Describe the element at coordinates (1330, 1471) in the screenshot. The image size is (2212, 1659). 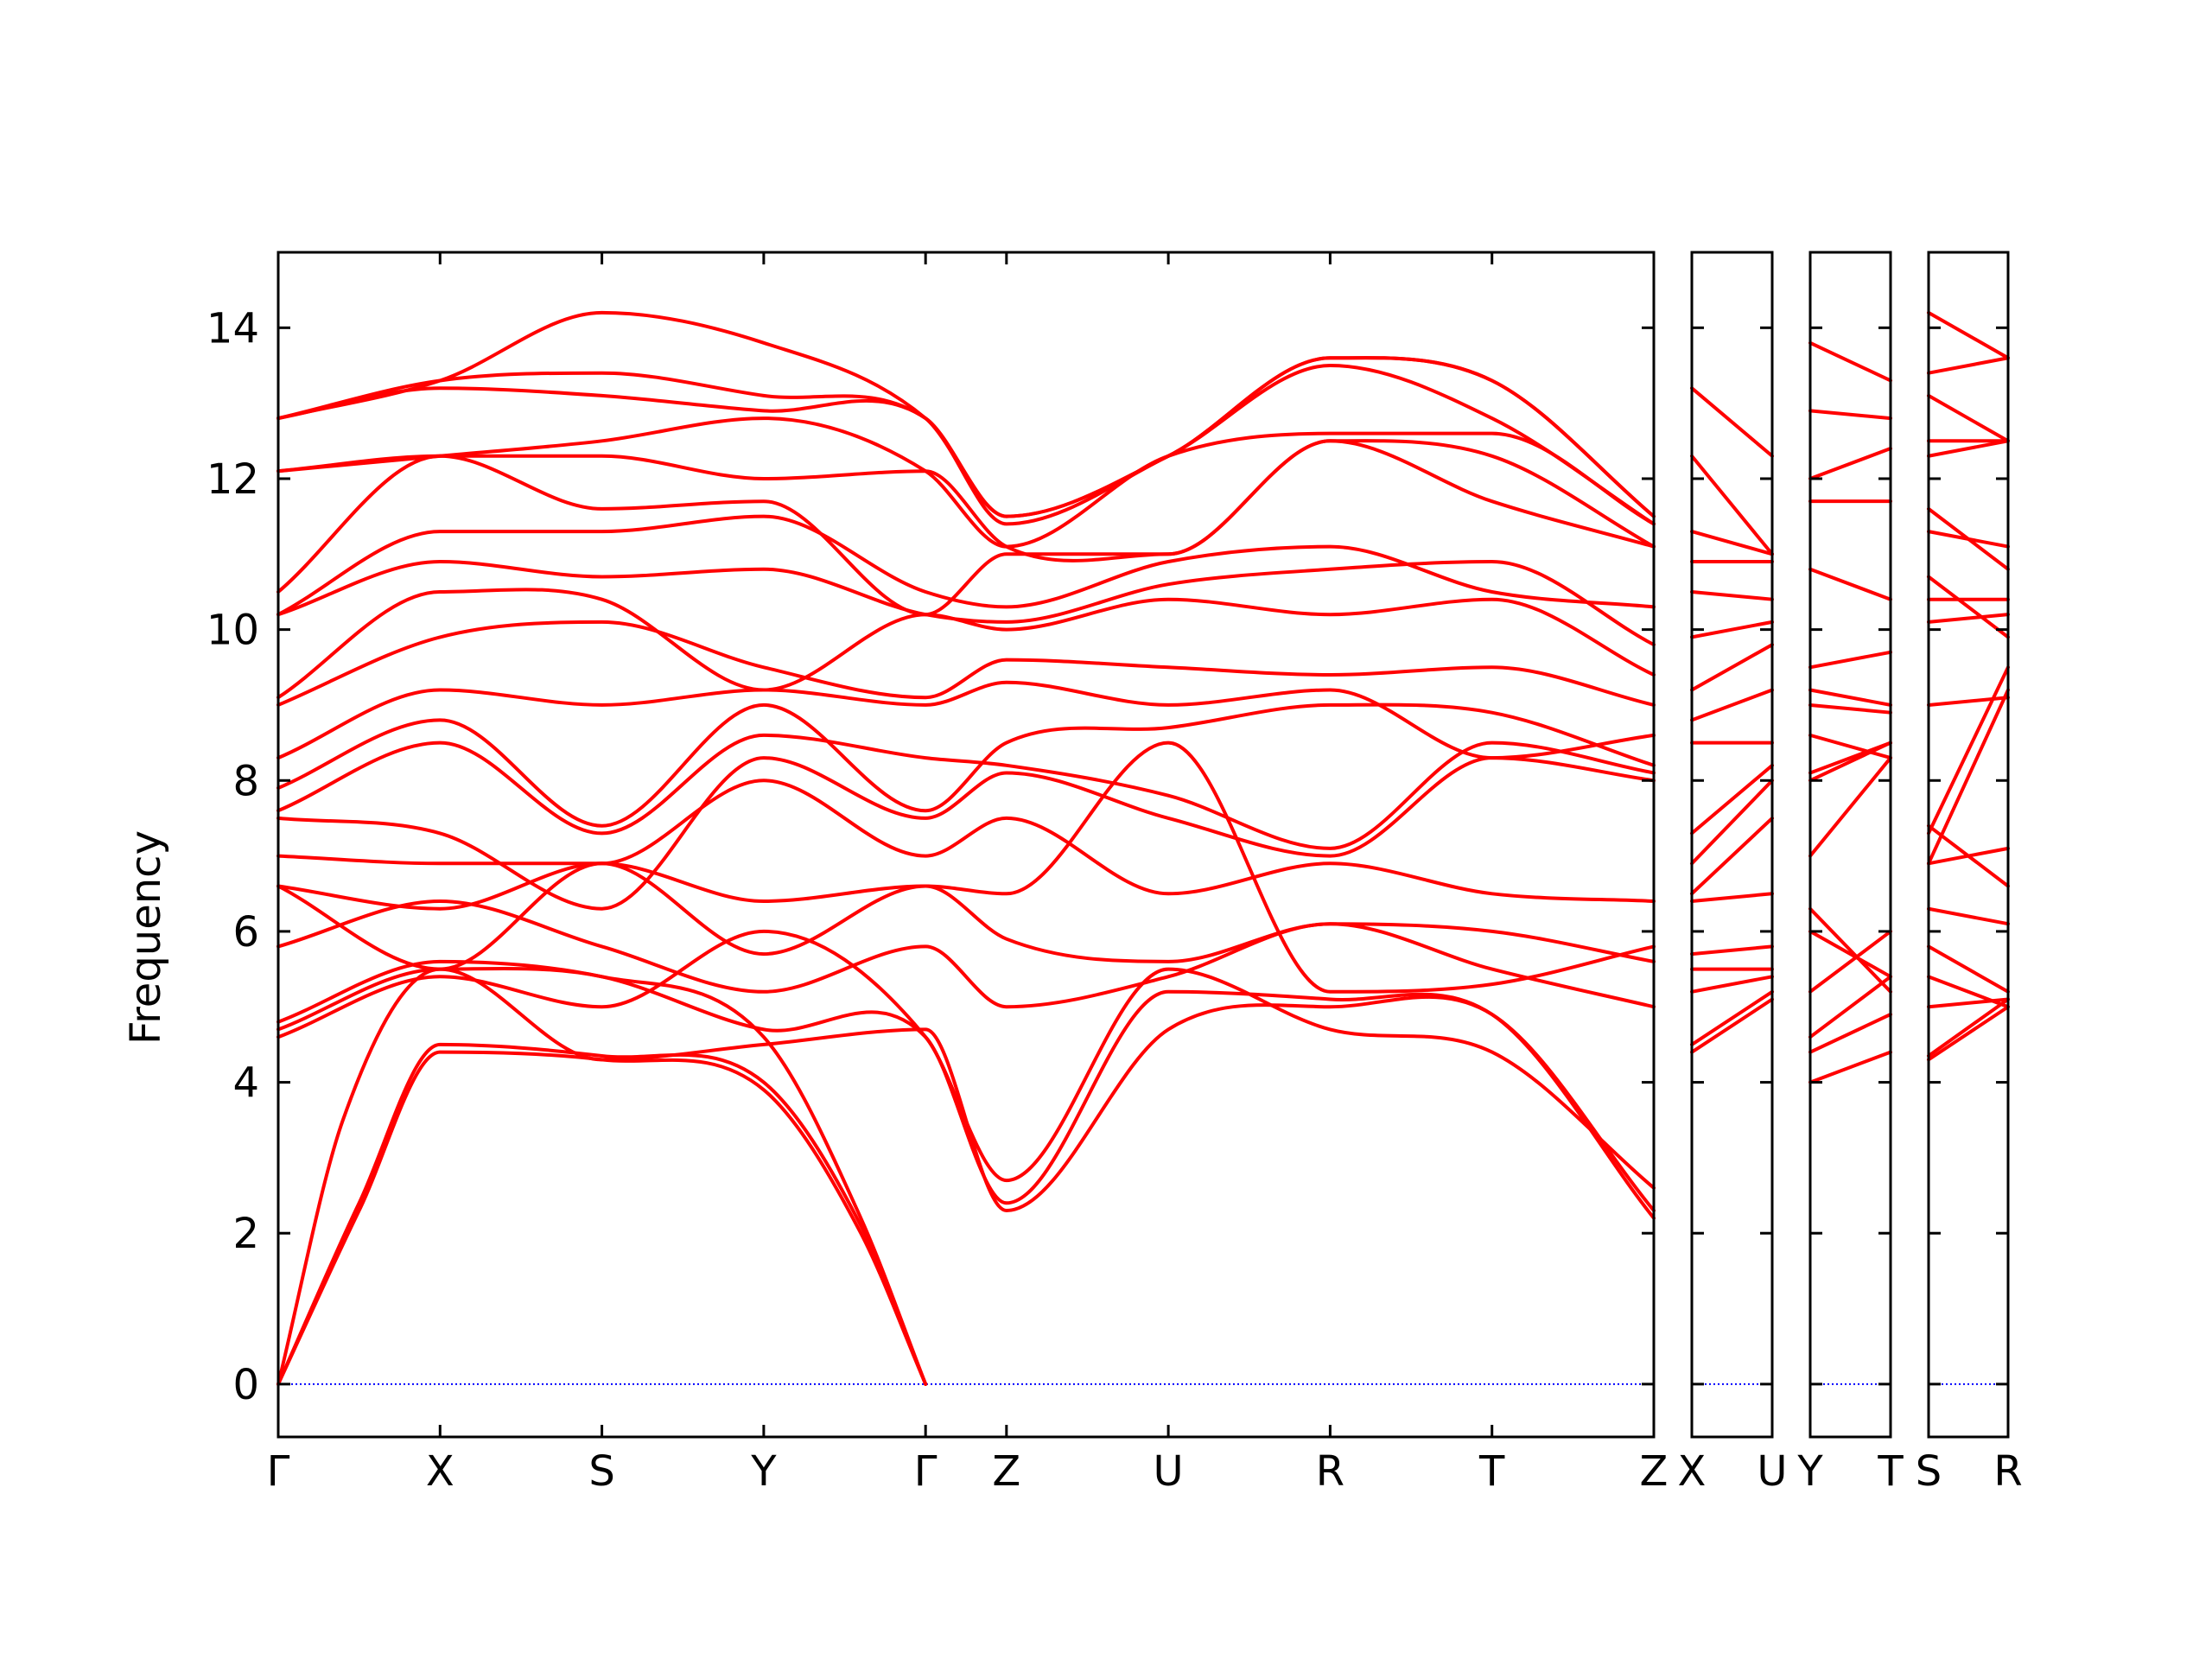
I see `panel-1-xtick-label-8: R` at that location.